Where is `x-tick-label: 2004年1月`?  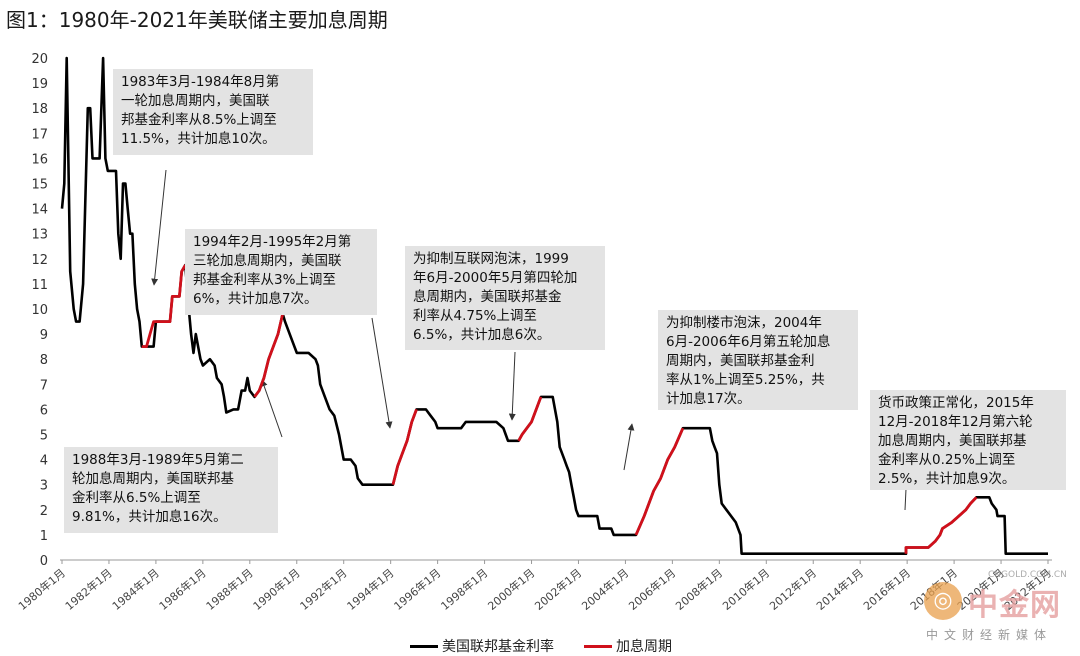
x-tick-label: 2004年1月 is located at coordinates (605, 589).